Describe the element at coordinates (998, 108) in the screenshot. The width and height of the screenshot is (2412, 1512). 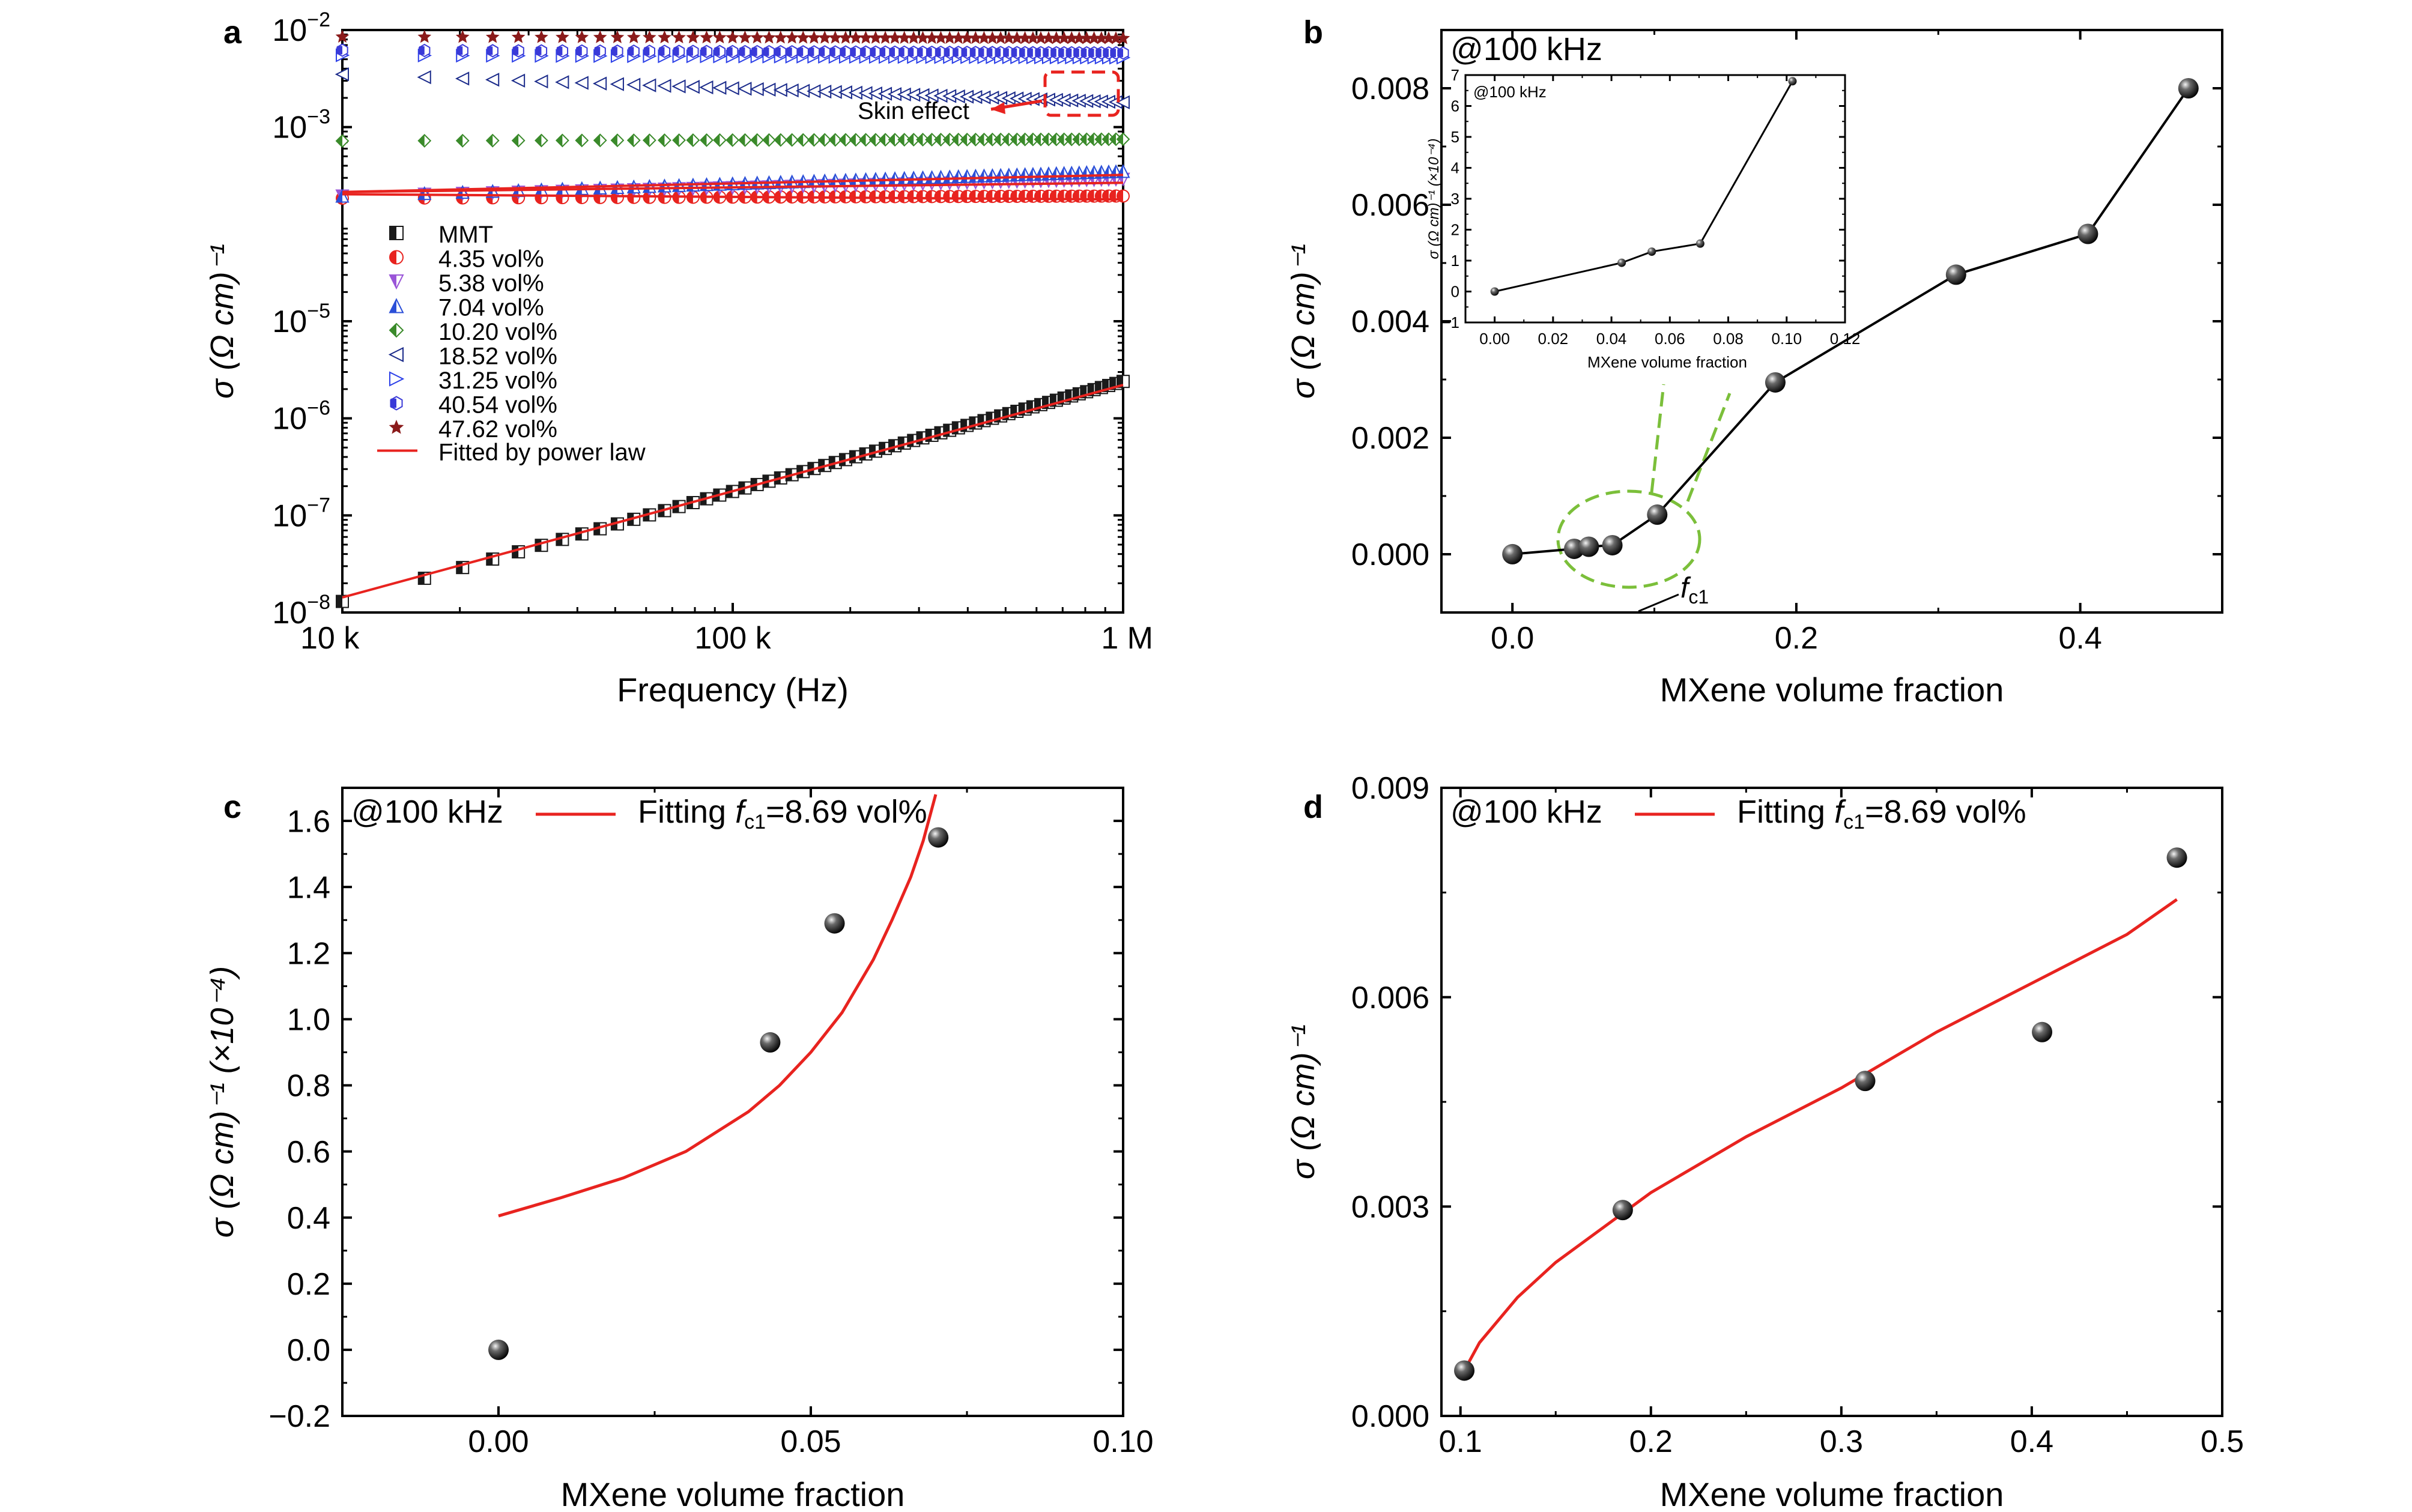
I see `skin-effect-arrowhead` at that location.